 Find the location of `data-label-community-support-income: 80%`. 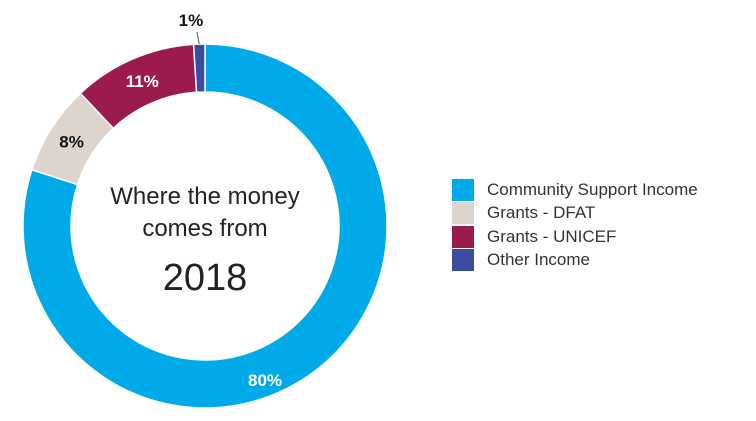

data-label-community-support-income: 80% is located at coordinates (265, 380).